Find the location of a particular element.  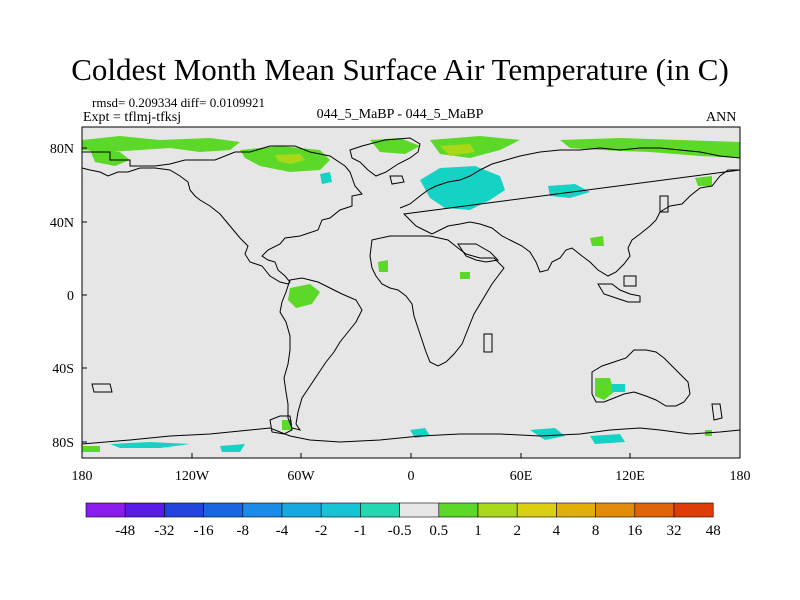

colorbar-label: 1 is located at coordinates (478, 531).